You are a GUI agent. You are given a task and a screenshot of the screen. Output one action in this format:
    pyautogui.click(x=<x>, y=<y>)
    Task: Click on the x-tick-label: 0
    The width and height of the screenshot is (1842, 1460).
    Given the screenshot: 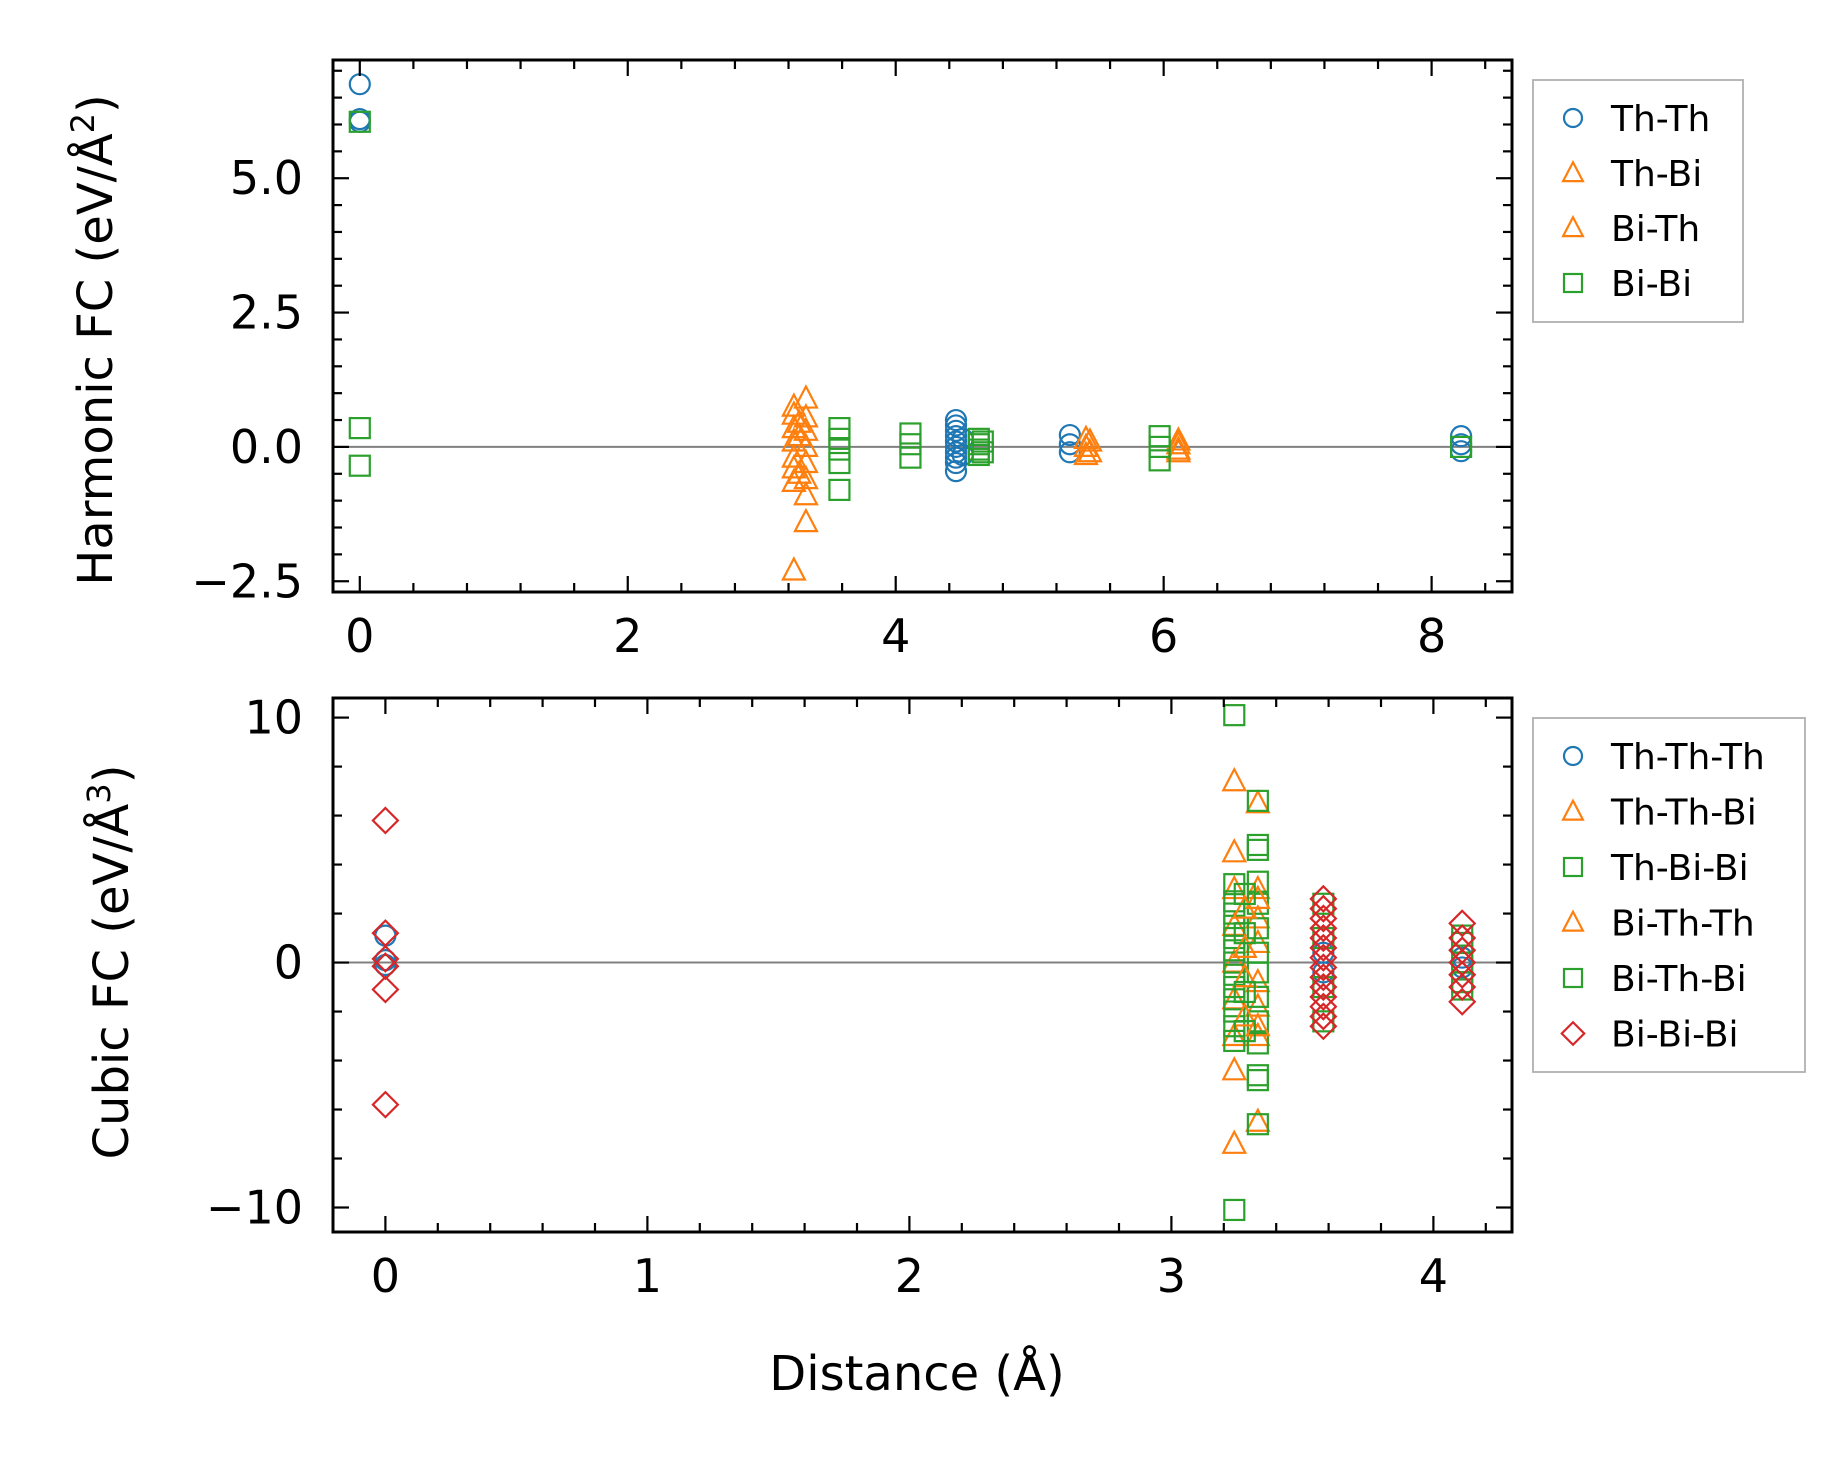 What is the action you would take?
    pyautogui.click(x=385, y=1276)
    